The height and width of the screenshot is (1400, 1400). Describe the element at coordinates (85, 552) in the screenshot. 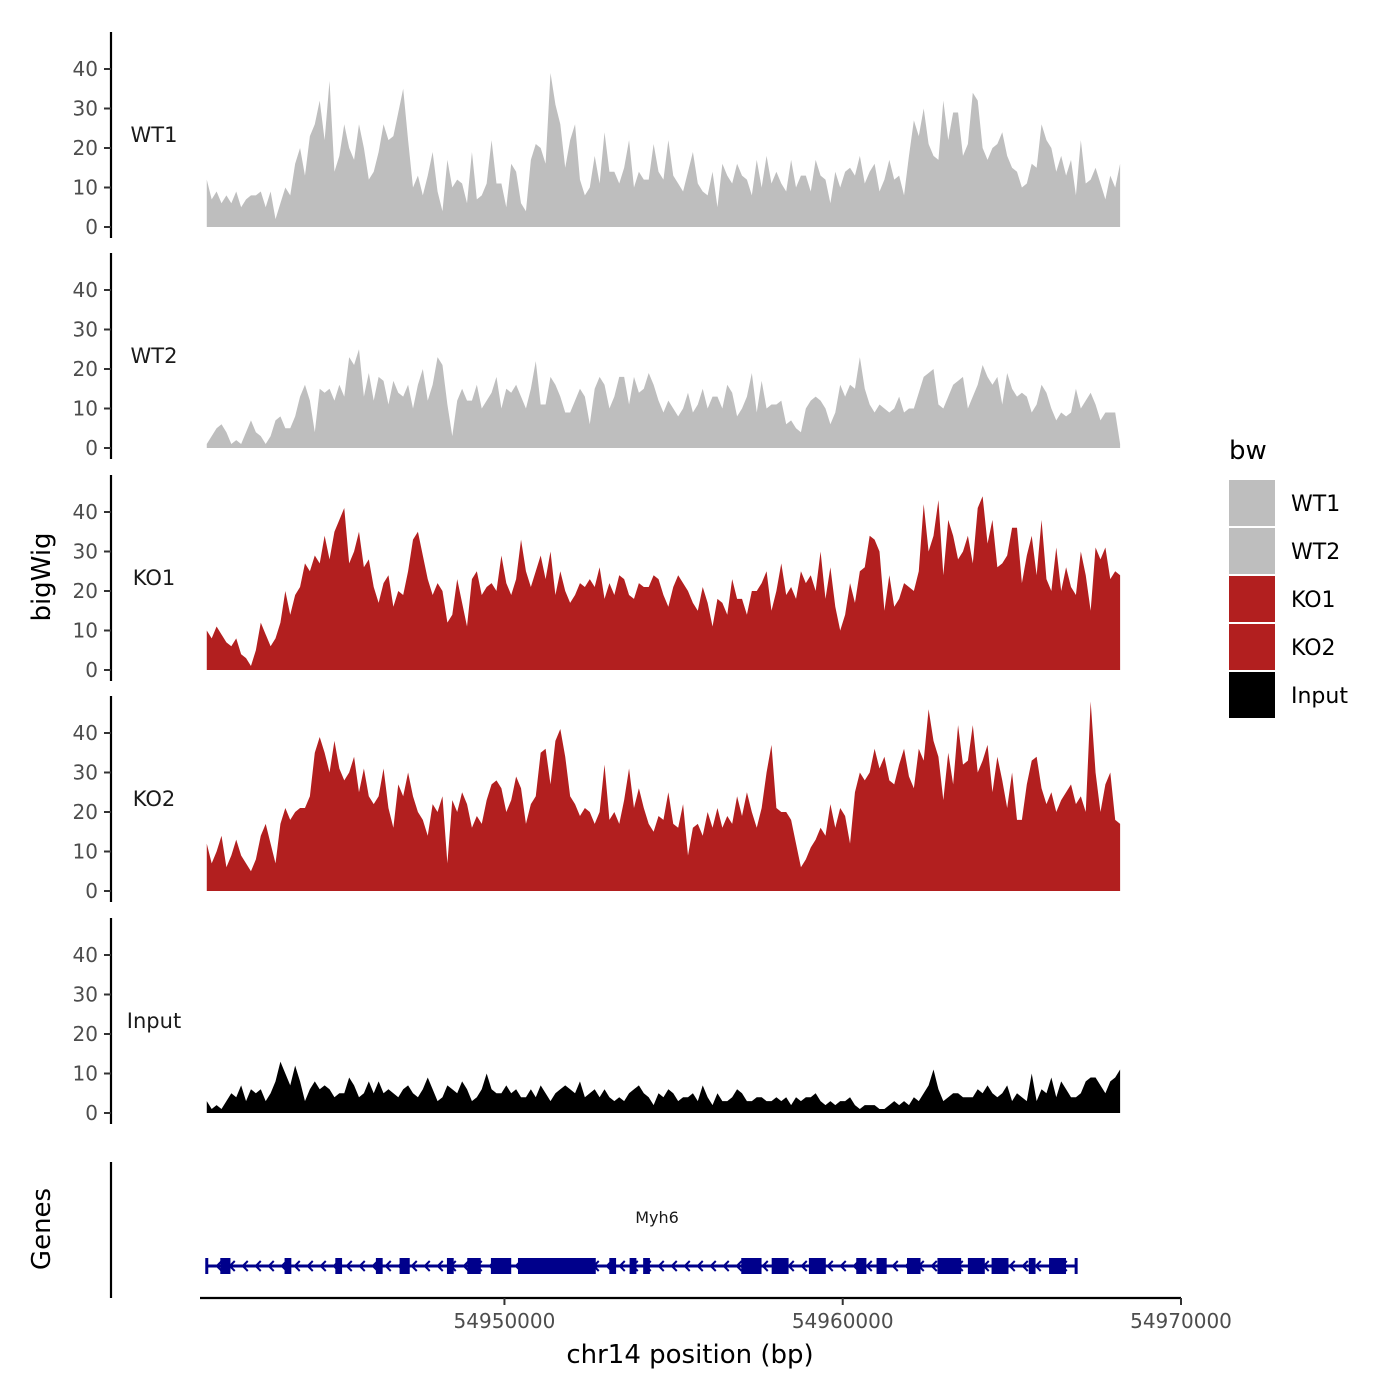

I see `y-tick-label-ko1-30: 30` at that location.